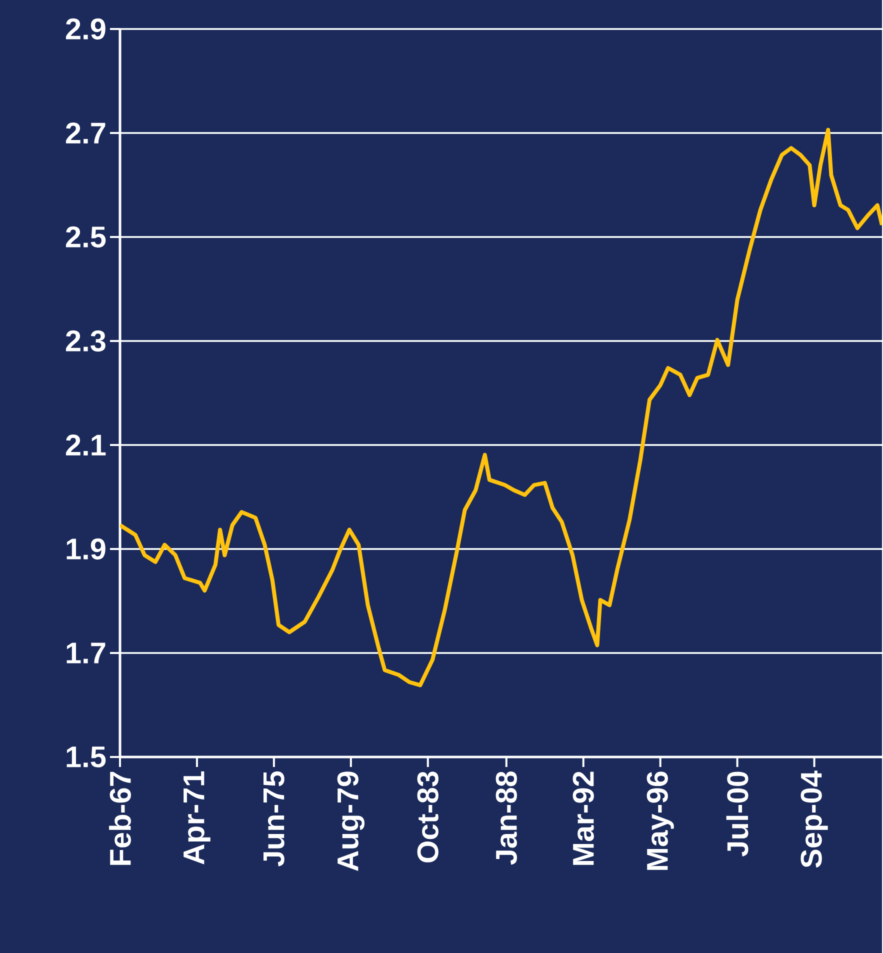  I want to click on x-tick-label: Oct-83, so click(427, 817).